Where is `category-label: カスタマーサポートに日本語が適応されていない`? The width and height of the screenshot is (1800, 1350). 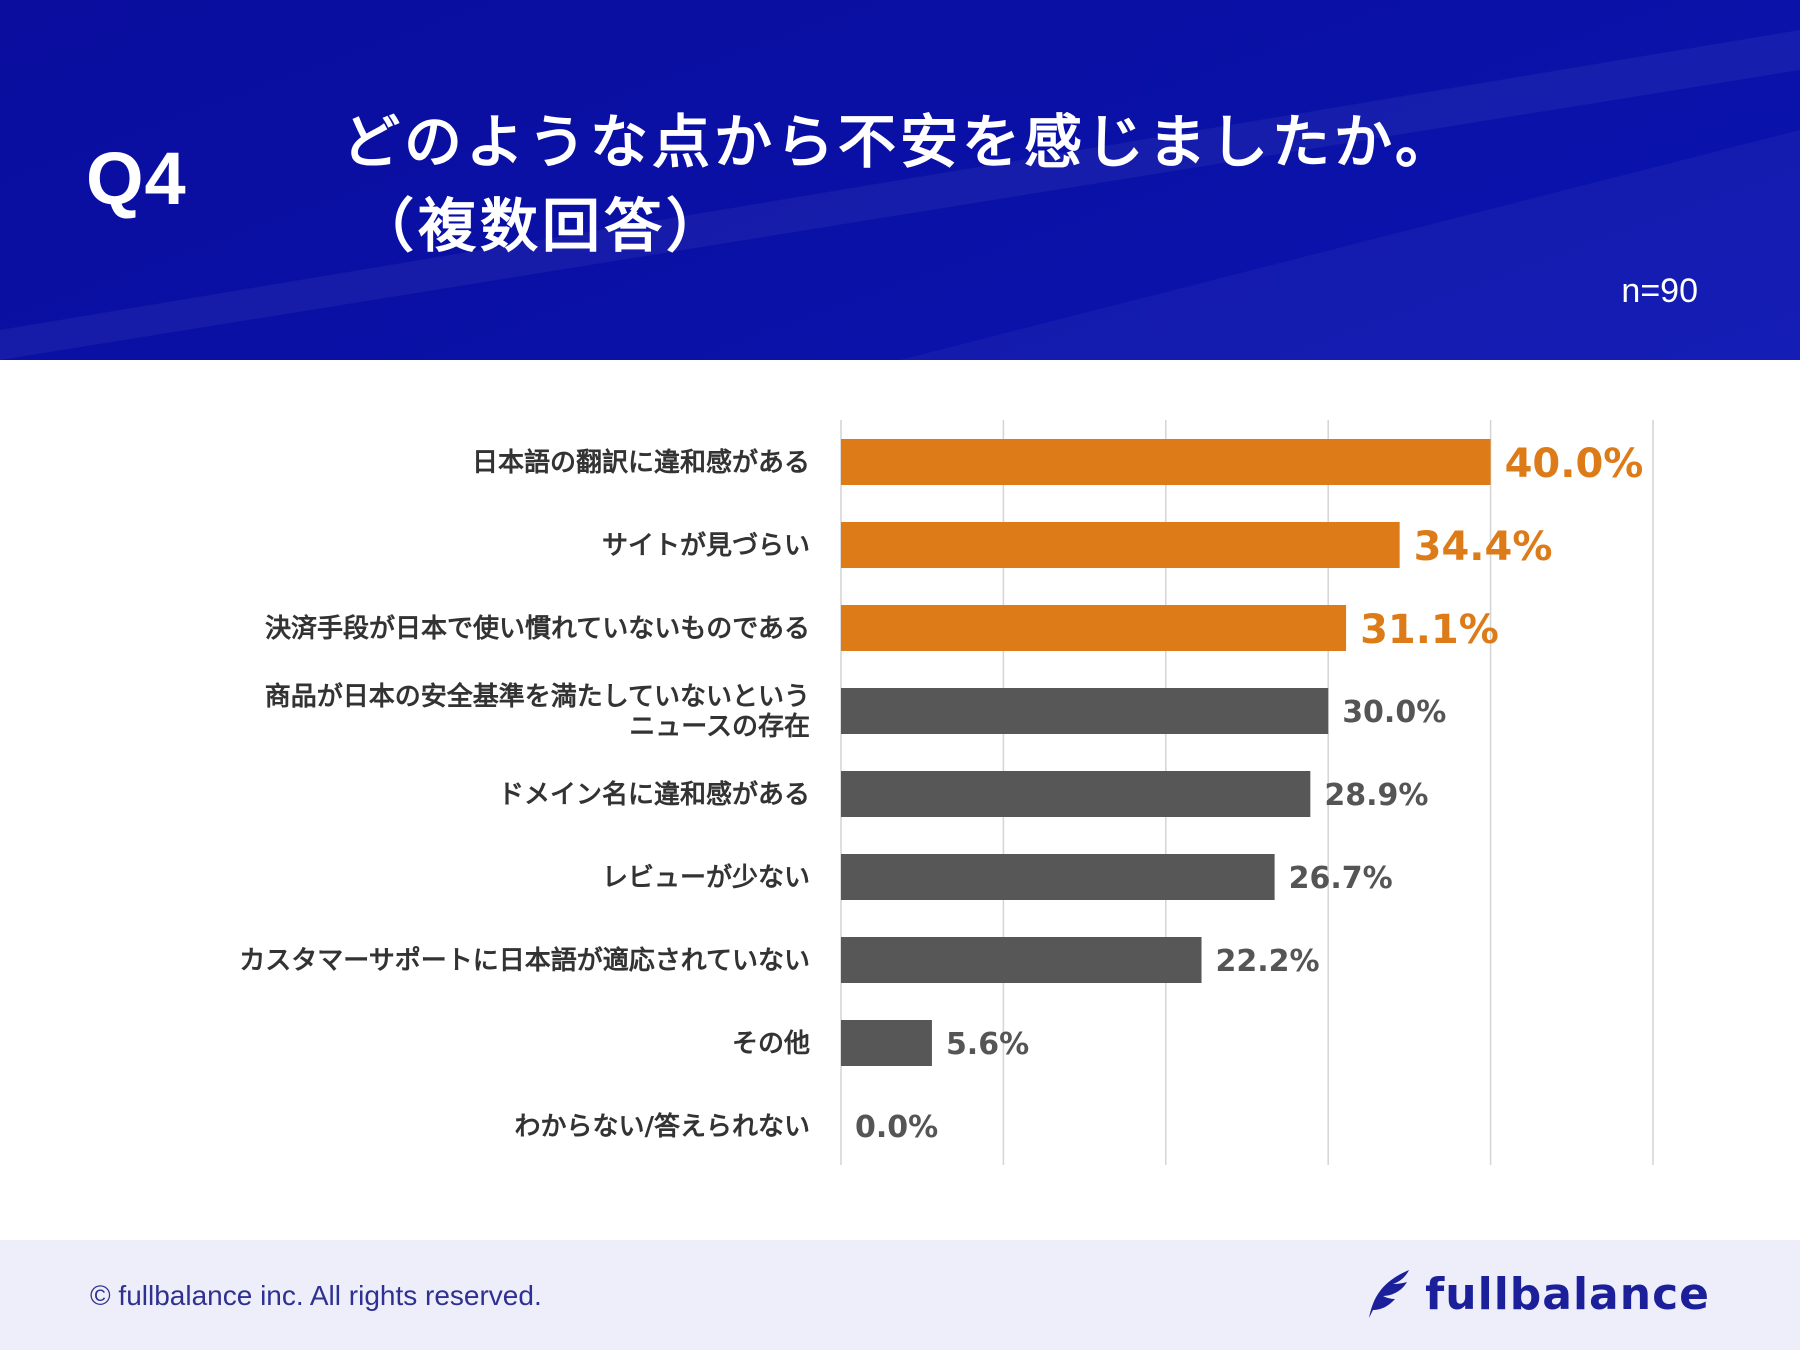 category-label: カスタマーサポートに日本語が適応されていない is located at coordinates (524, 960).